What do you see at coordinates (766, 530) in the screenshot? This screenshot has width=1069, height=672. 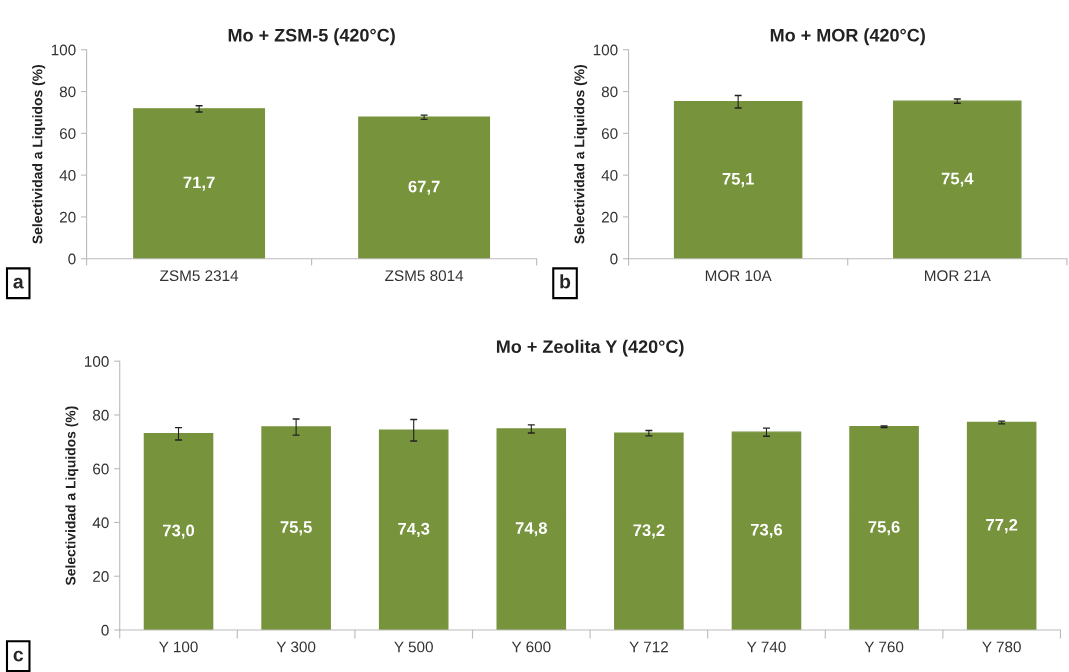 I see `data-label: 73,6` at bounding box center [766, 530].